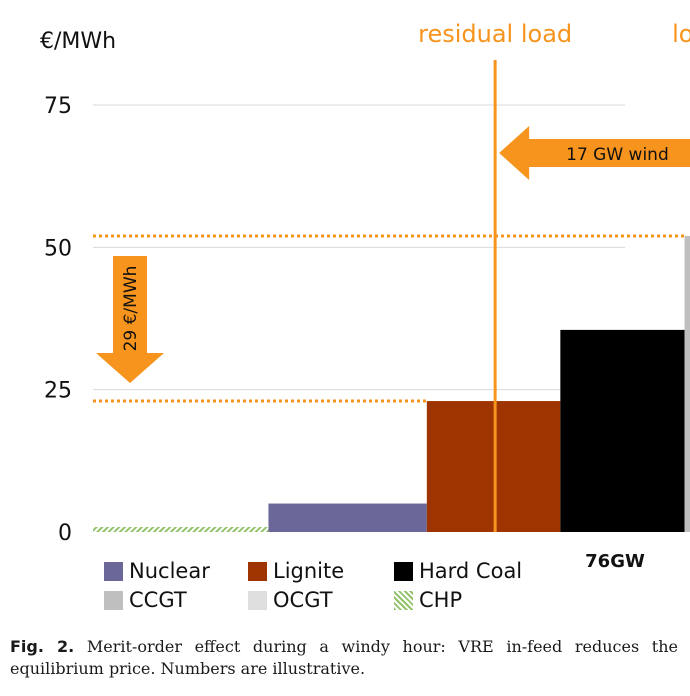 The height and width of the screenshot is (696, 690). What do you see at coordinates (495, 34) in the screenshot?
I see `residual-load-label: residual load` at bounding box center [495, 34].